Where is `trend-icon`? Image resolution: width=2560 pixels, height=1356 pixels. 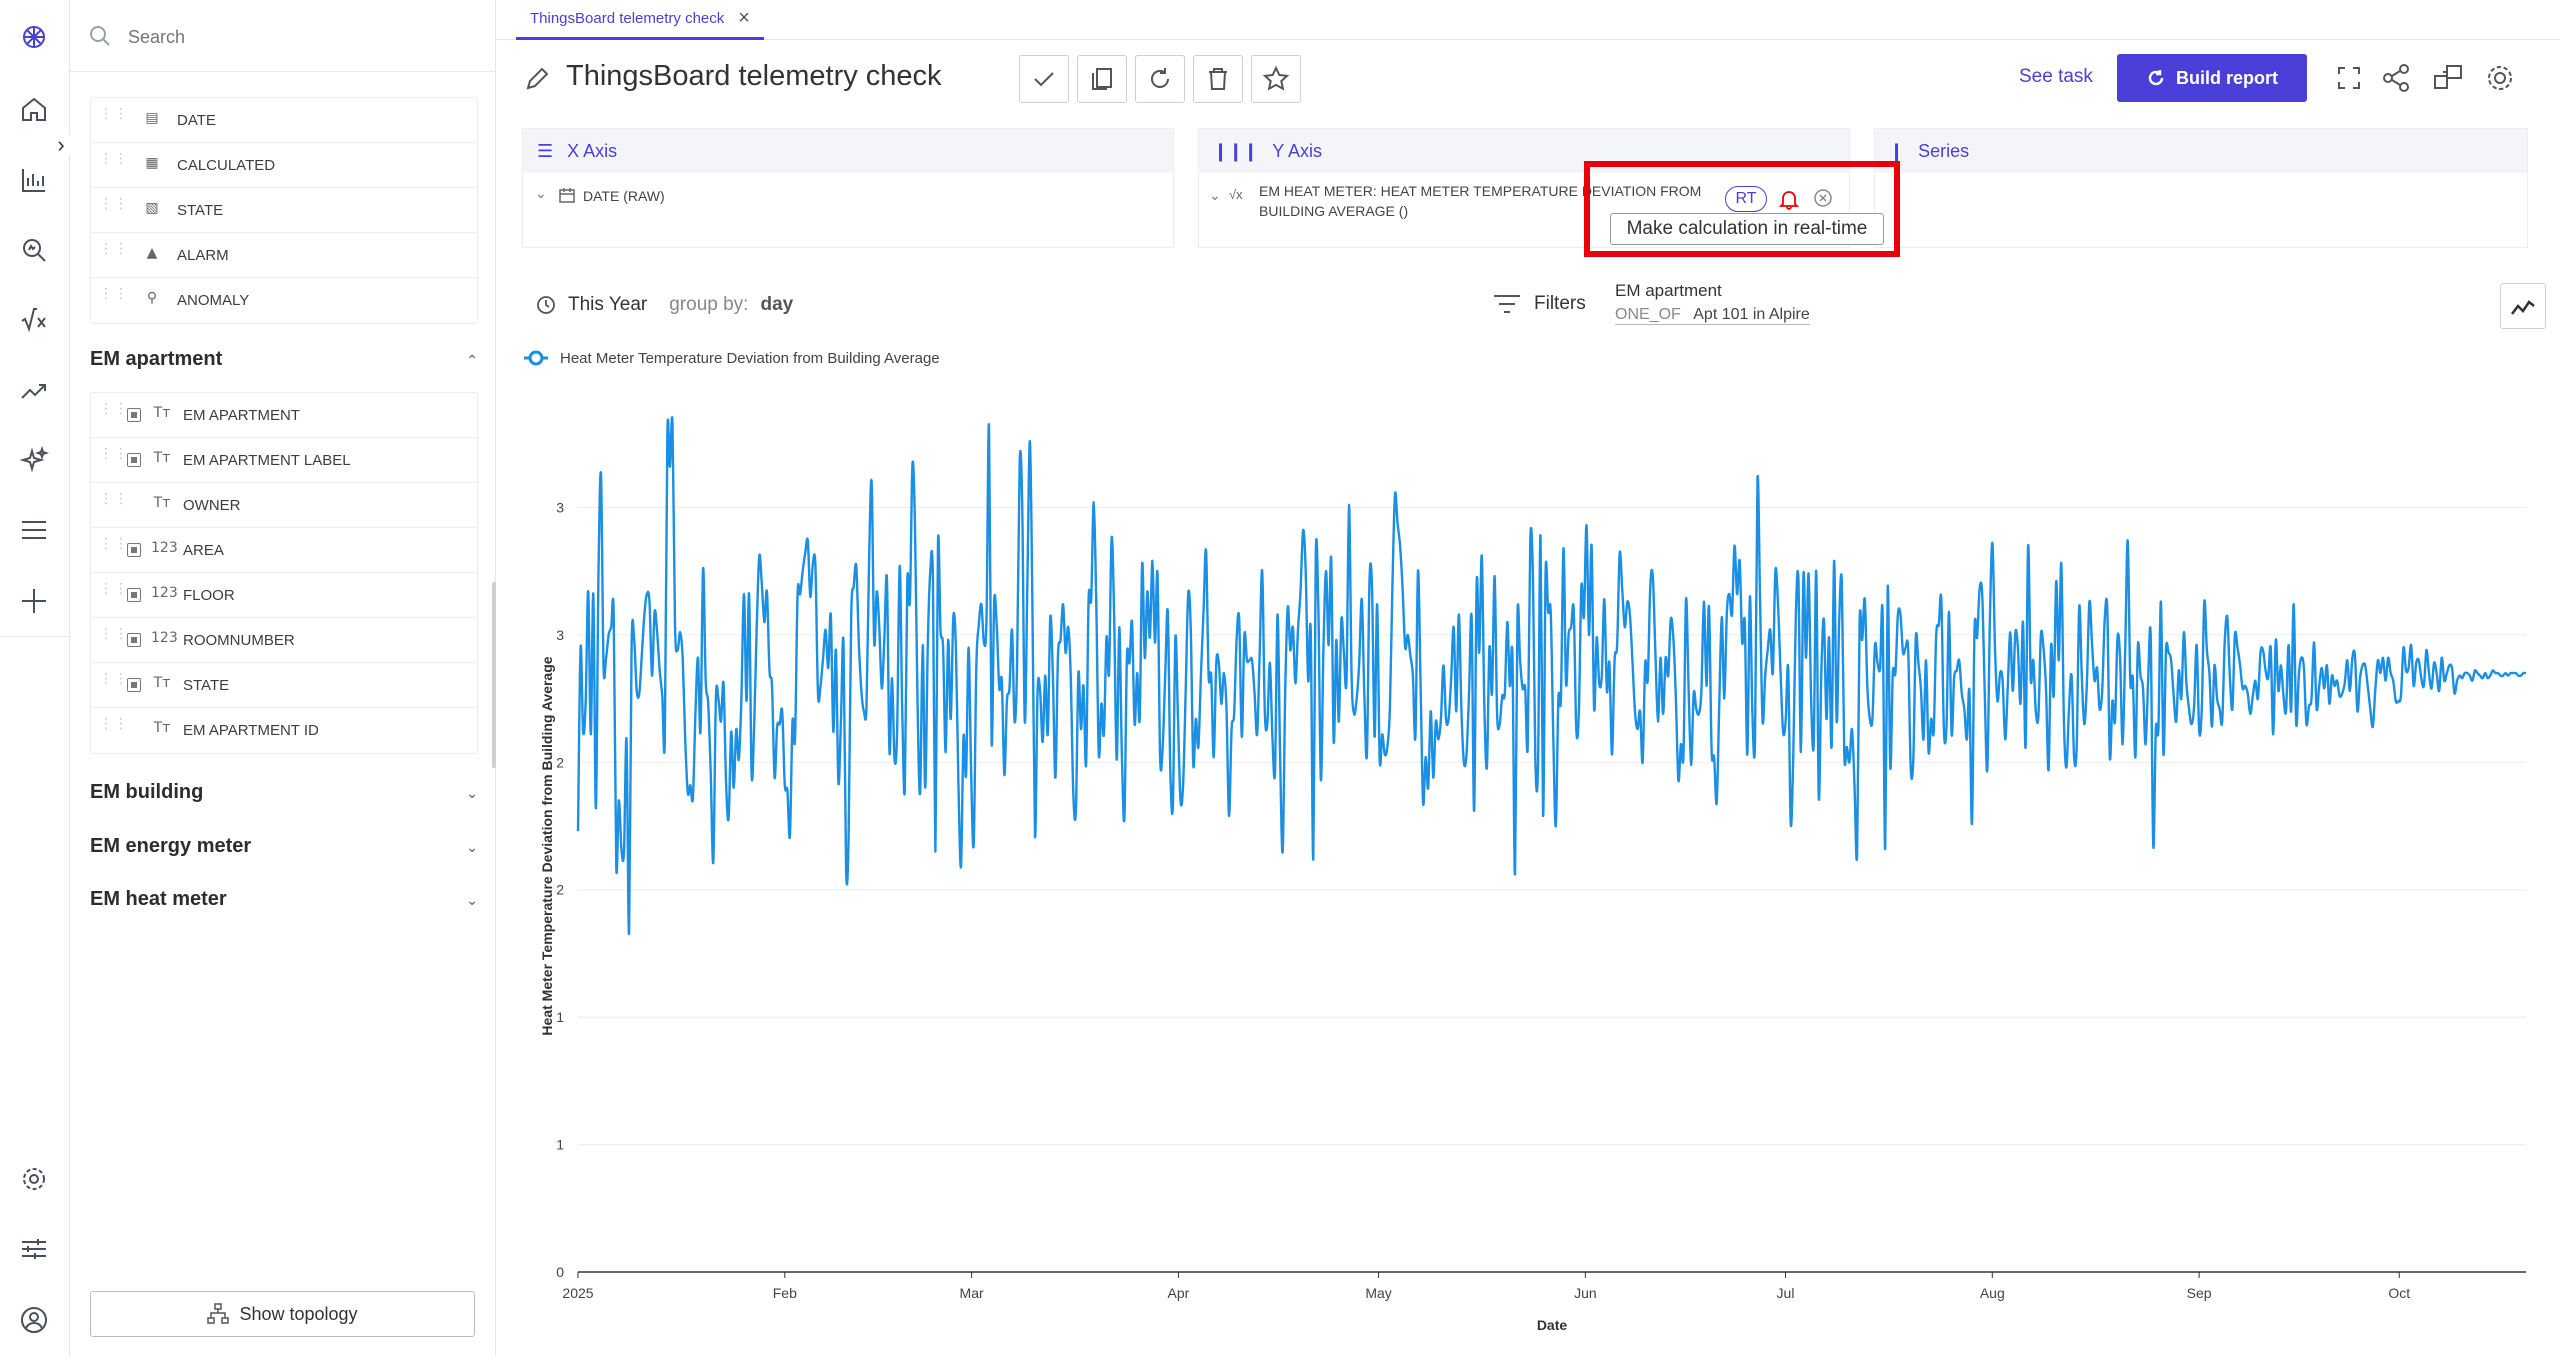 trend-icon is located at coordinates (34, 390).